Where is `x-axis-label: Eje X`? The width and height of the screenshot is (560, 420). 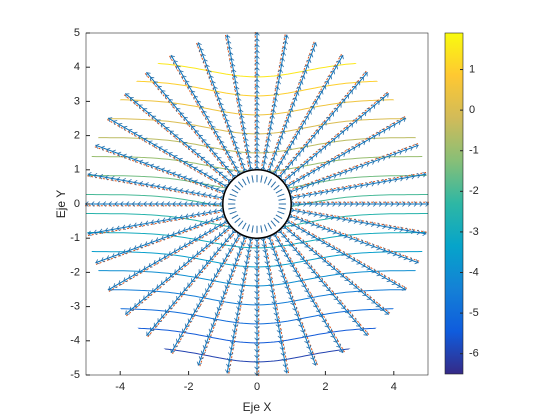 x-axis-label: Eje X is located at coordinates (257, 407).